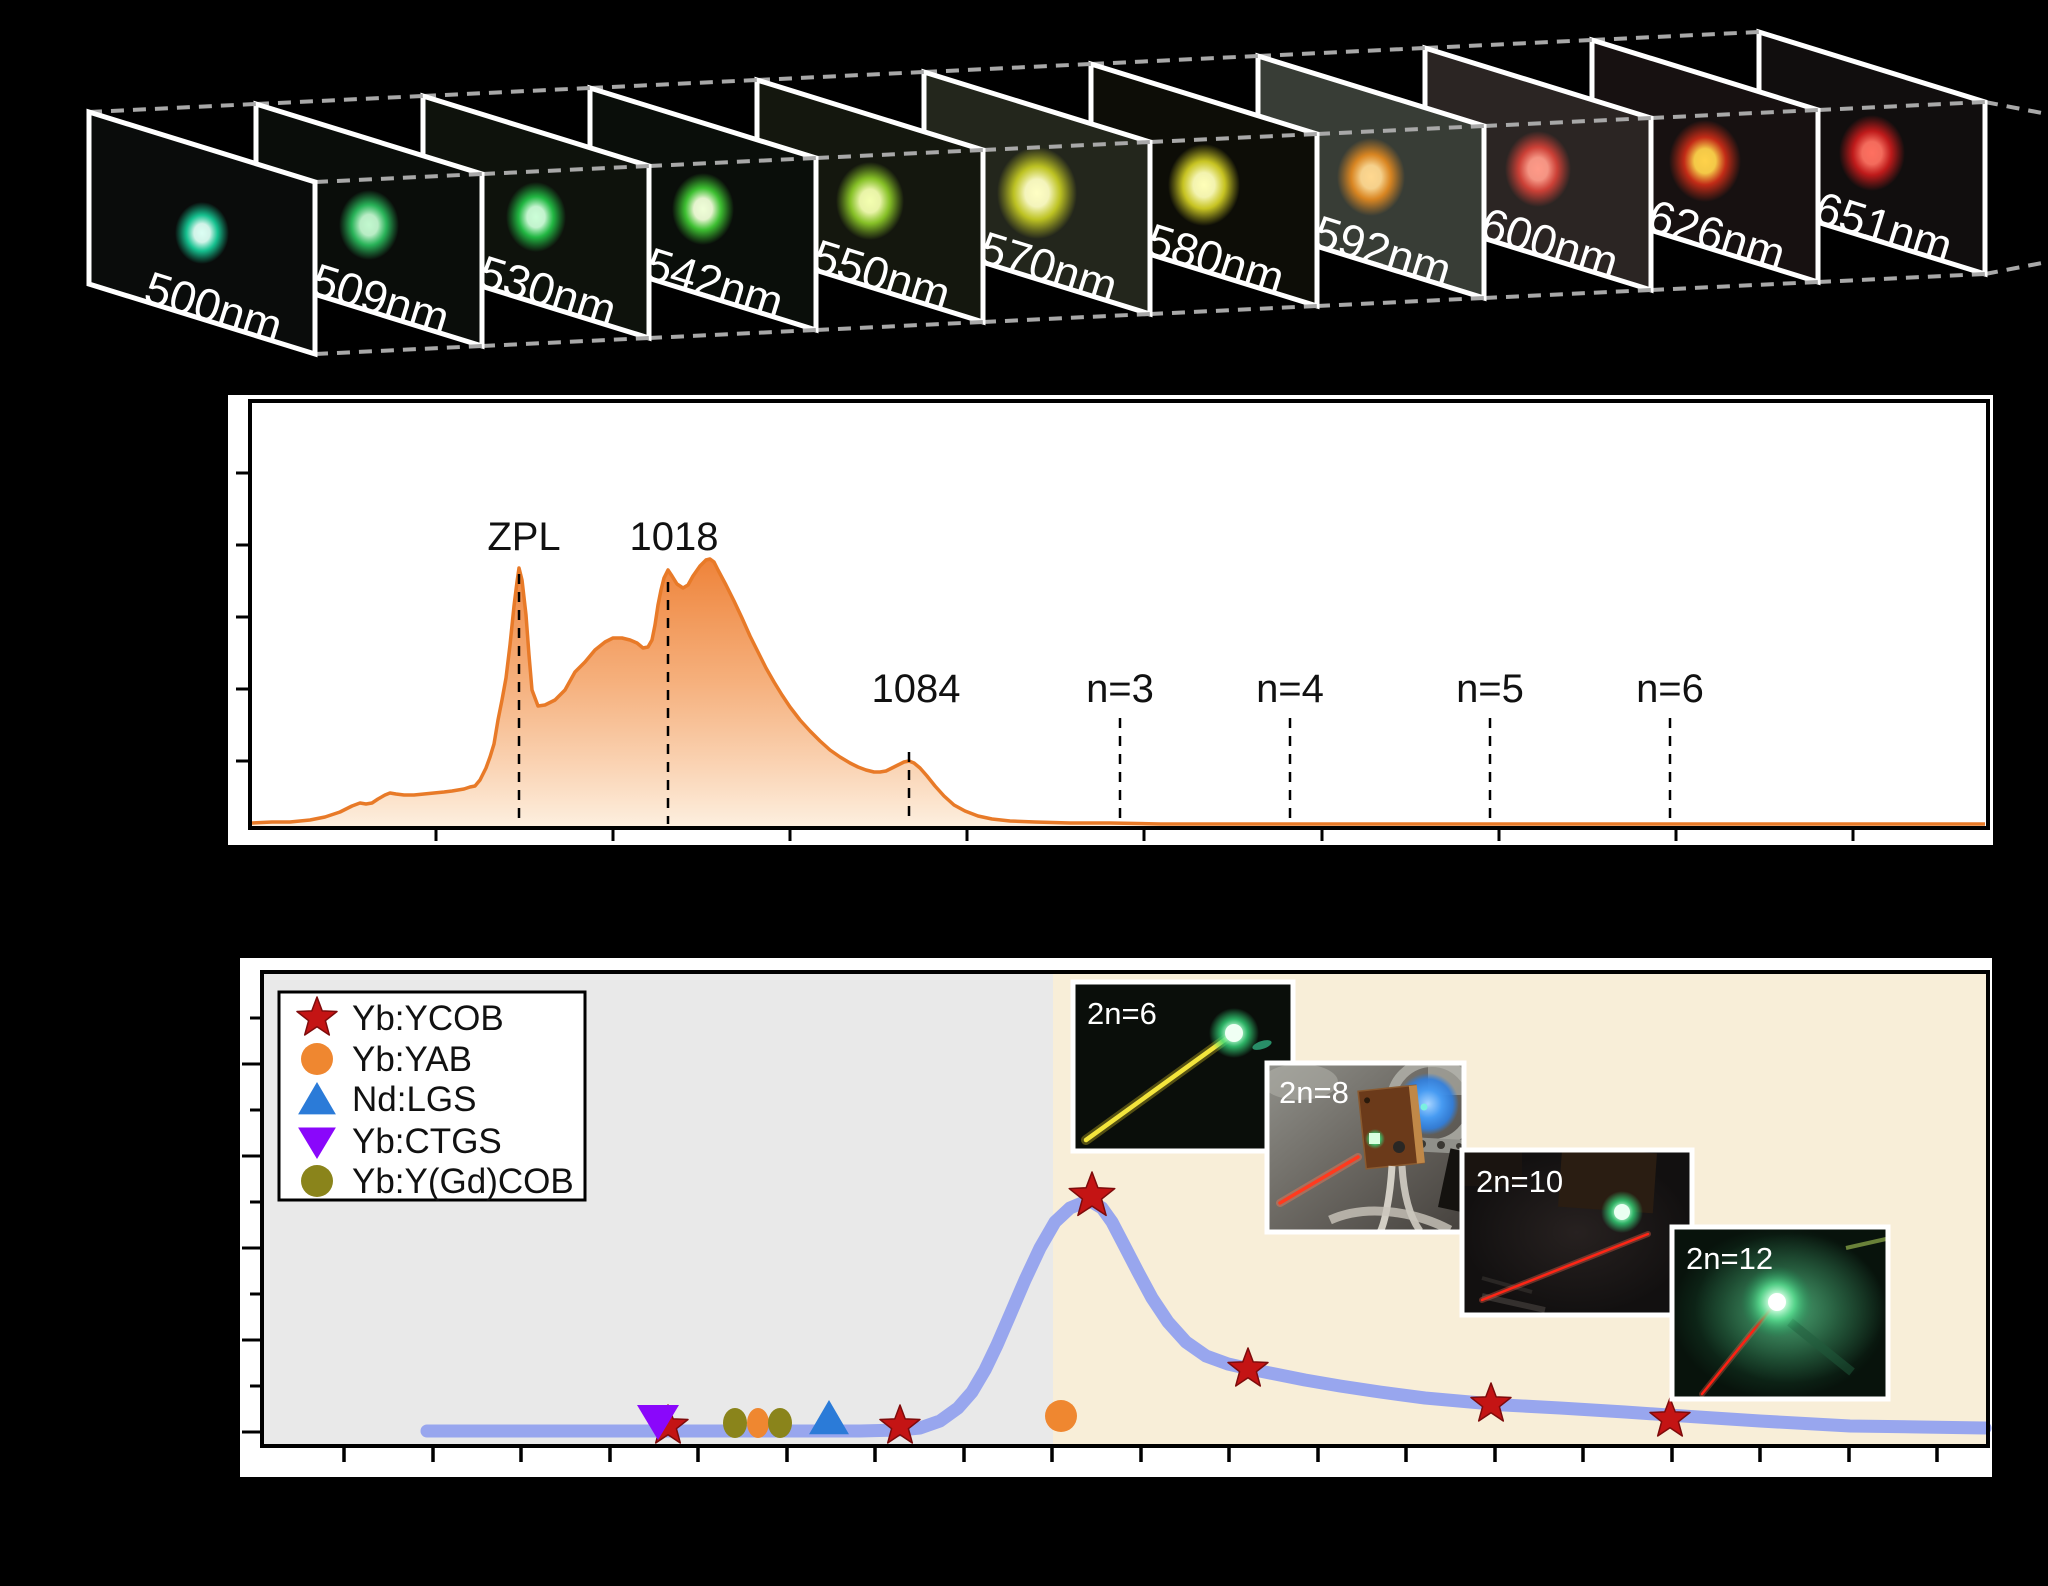 This screenshot has width=2048, height=1586. Describe the element at coordinates (1122, 1013) in the screenshot. I see `inset-2n6-label: 2n=6` at that location.